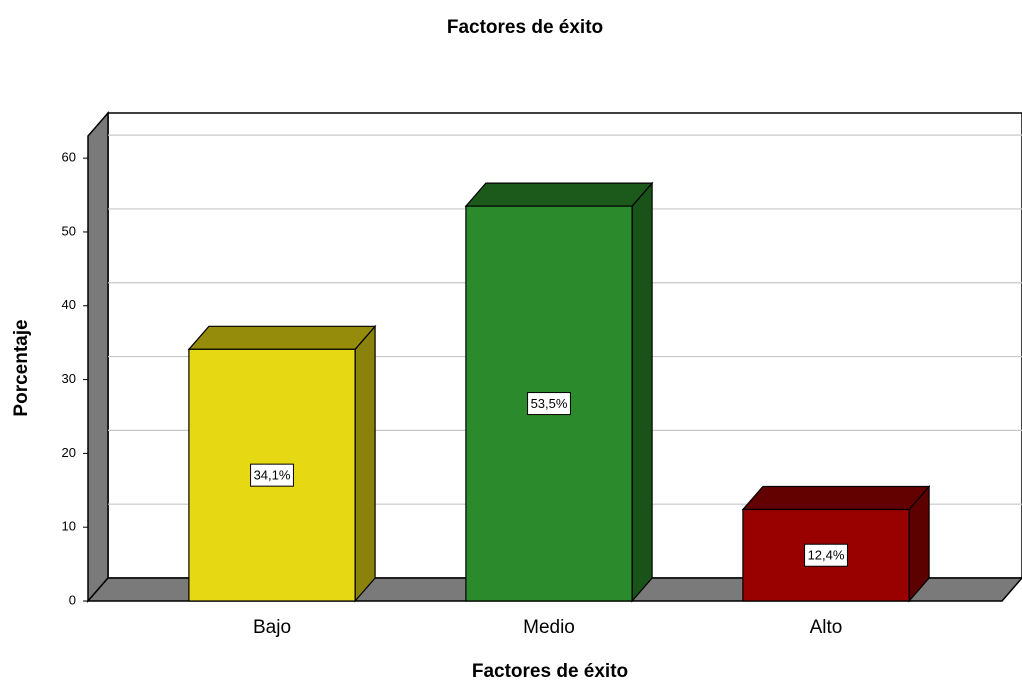 This screenshot has width=1022, height=682. What do you see at coordinates (826, 627) in the screenshot?
I see `x-tick-label: Alto` at bounding box center [826, 627].